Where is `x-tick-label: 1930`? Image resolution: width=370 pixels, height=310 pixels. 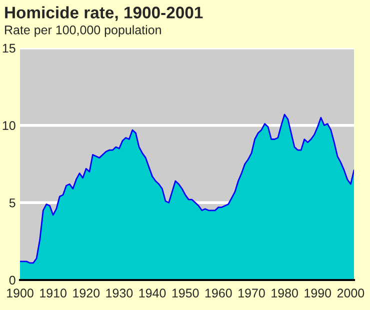 x-tick-label: 1930 is located at coordinates (119, 293).